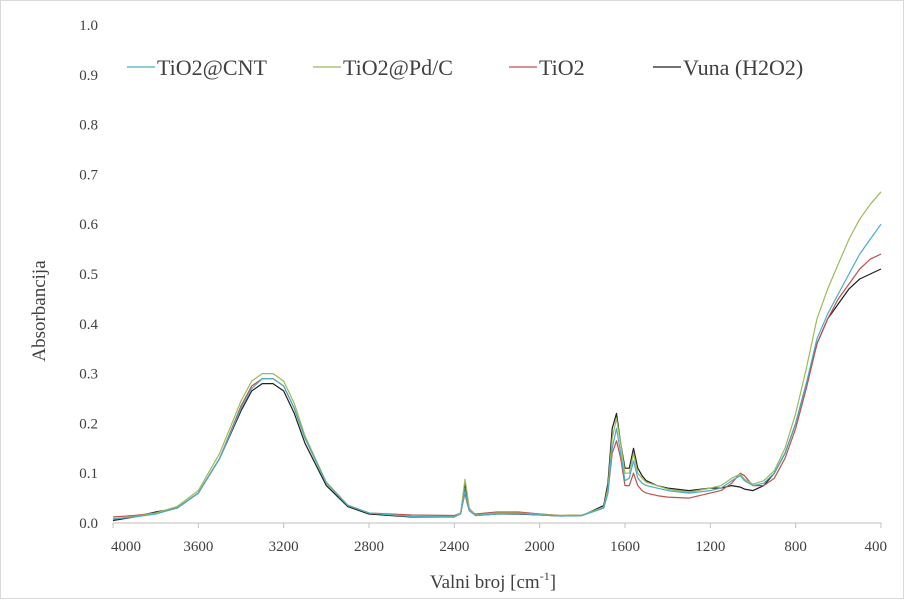 This screenshot has height=600, width=904. Describe the element at coordinates (198, 547) in the screenshot. I see `x-tick-label: 3600` at that location.